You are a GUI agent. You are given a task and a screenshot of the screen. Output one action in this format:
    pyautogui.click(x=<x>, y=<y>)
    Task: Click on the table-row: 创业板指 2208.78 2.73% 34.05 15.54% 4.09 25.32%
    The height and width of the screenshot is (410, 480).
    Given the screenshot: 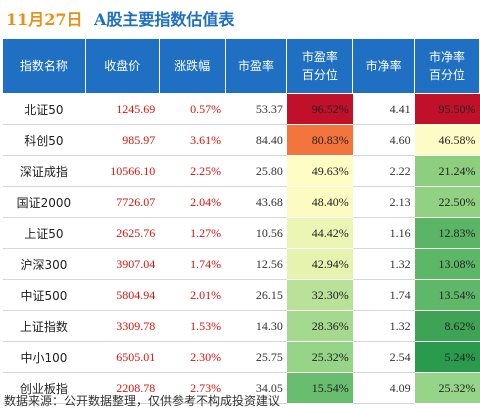 What is the action you would take?
    pyautogui.click(x=241, y=388)
    